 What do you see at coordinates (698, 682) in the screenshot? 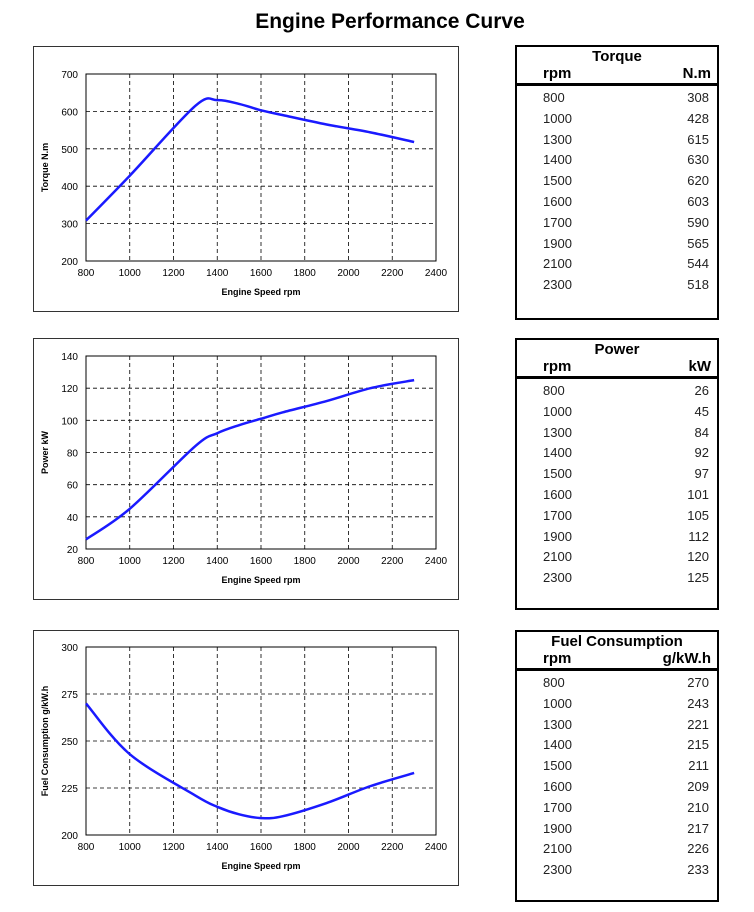
I see `value-cell: 270` at bounding box center [698, 682].